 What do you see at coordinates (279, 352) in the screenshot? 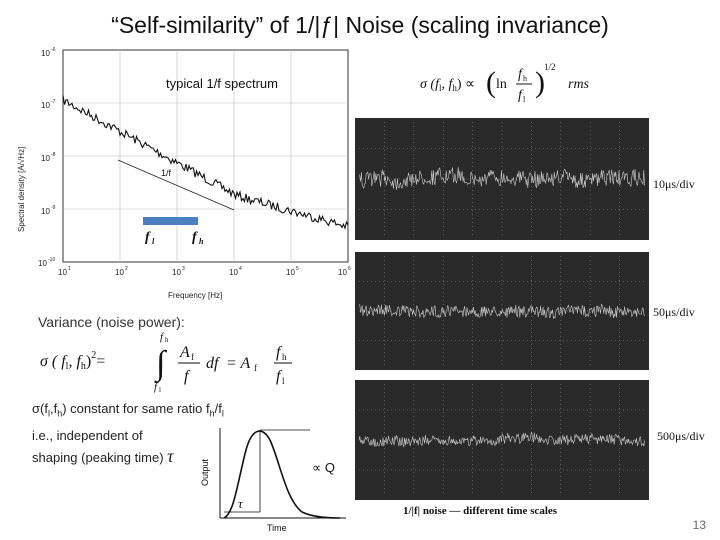
I see `var-ratio-num: f` at bounding box center [279, 352].